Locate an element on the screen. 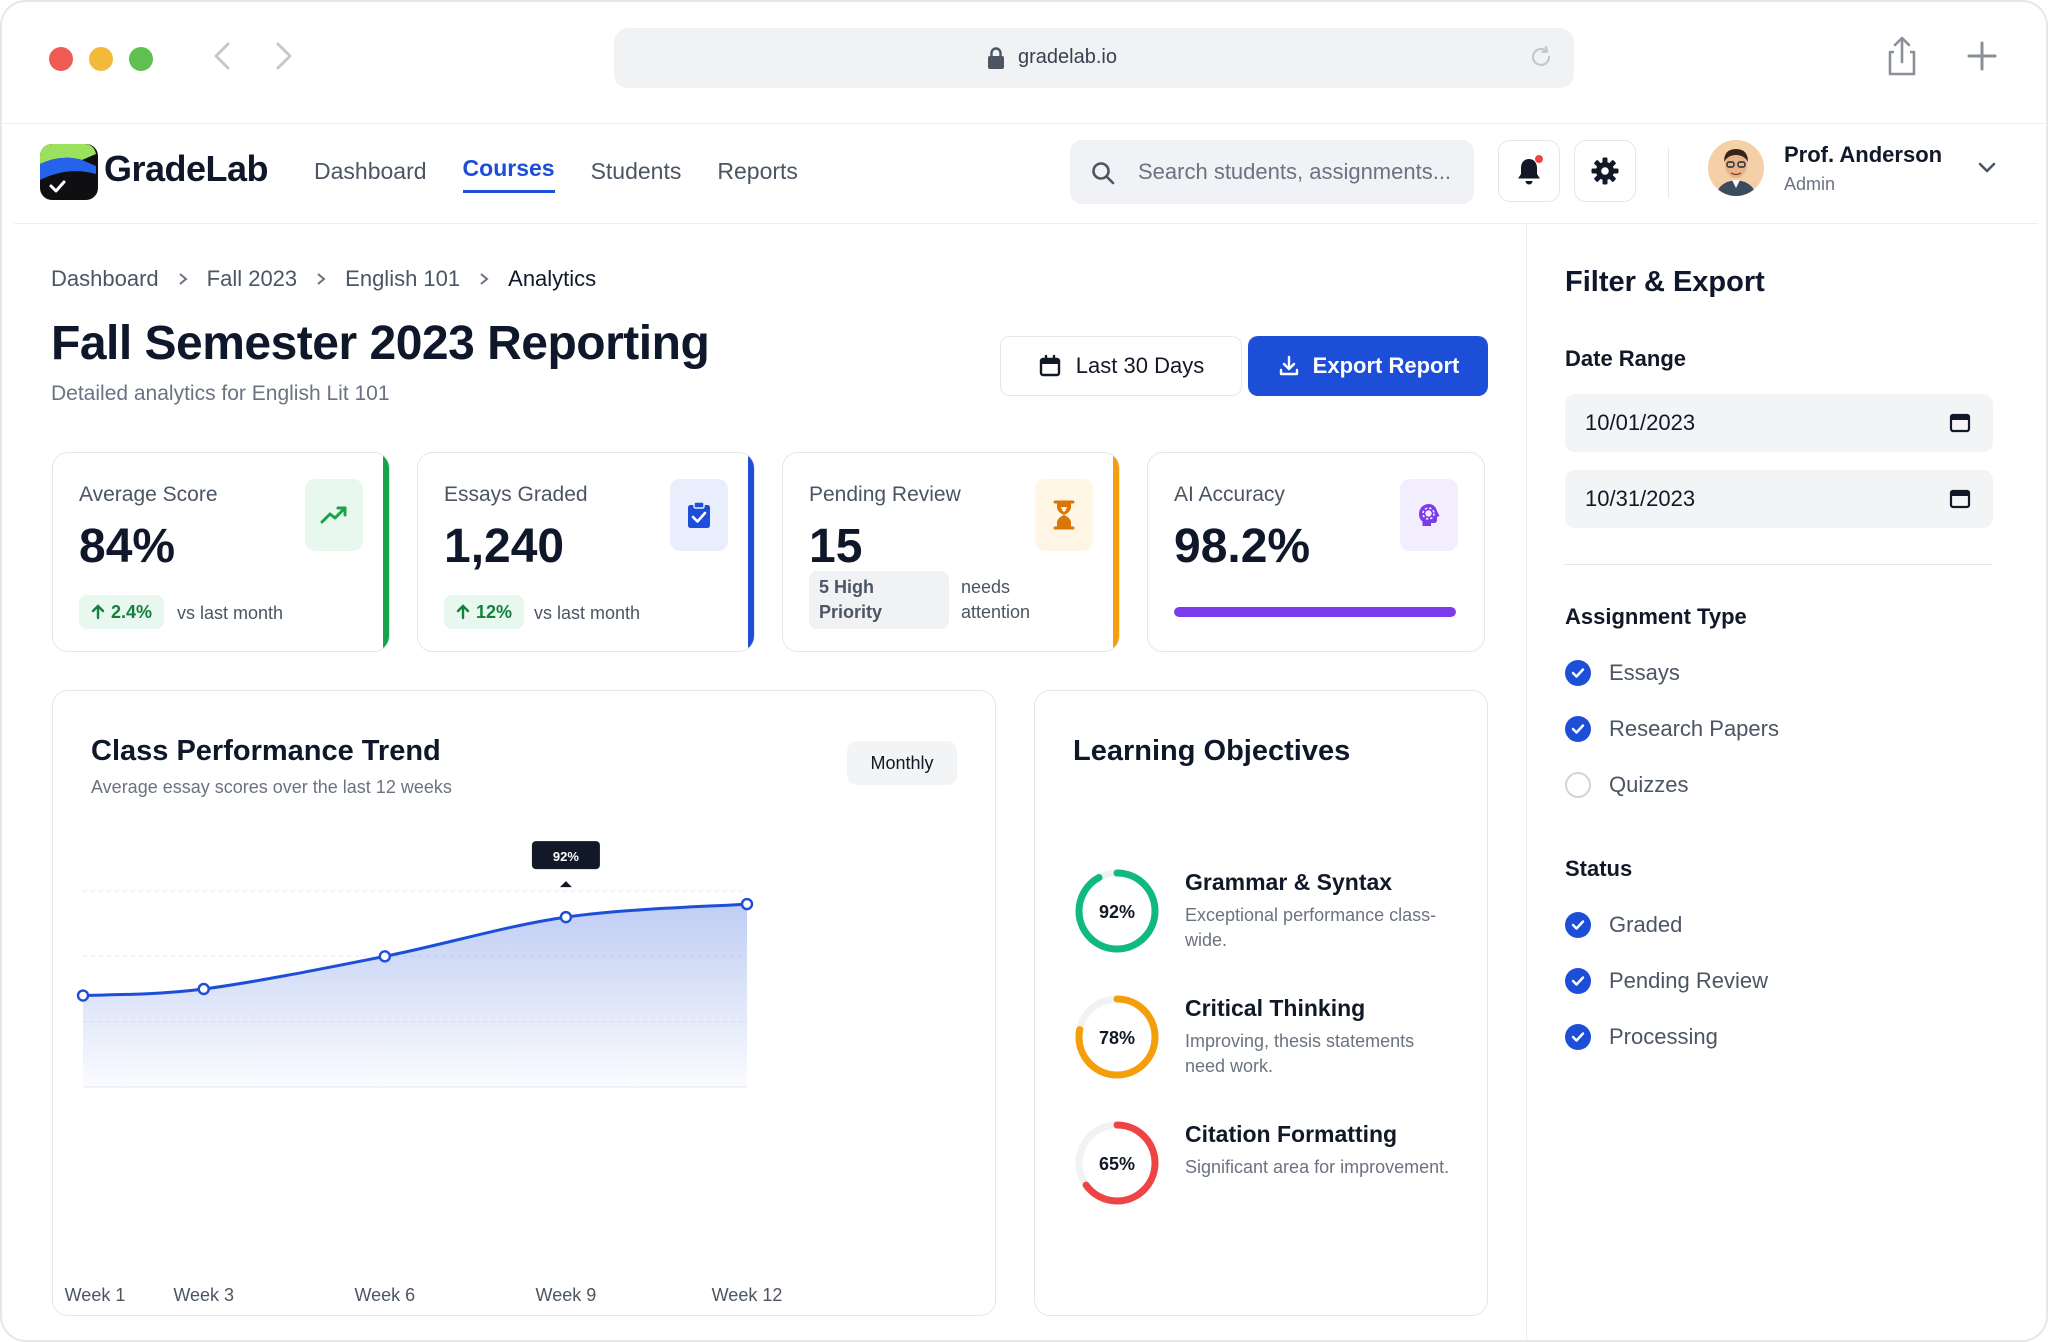  stat-card-ai-accuracy: AI Accuracy 98.2% is located at coordinates (1316, 552).